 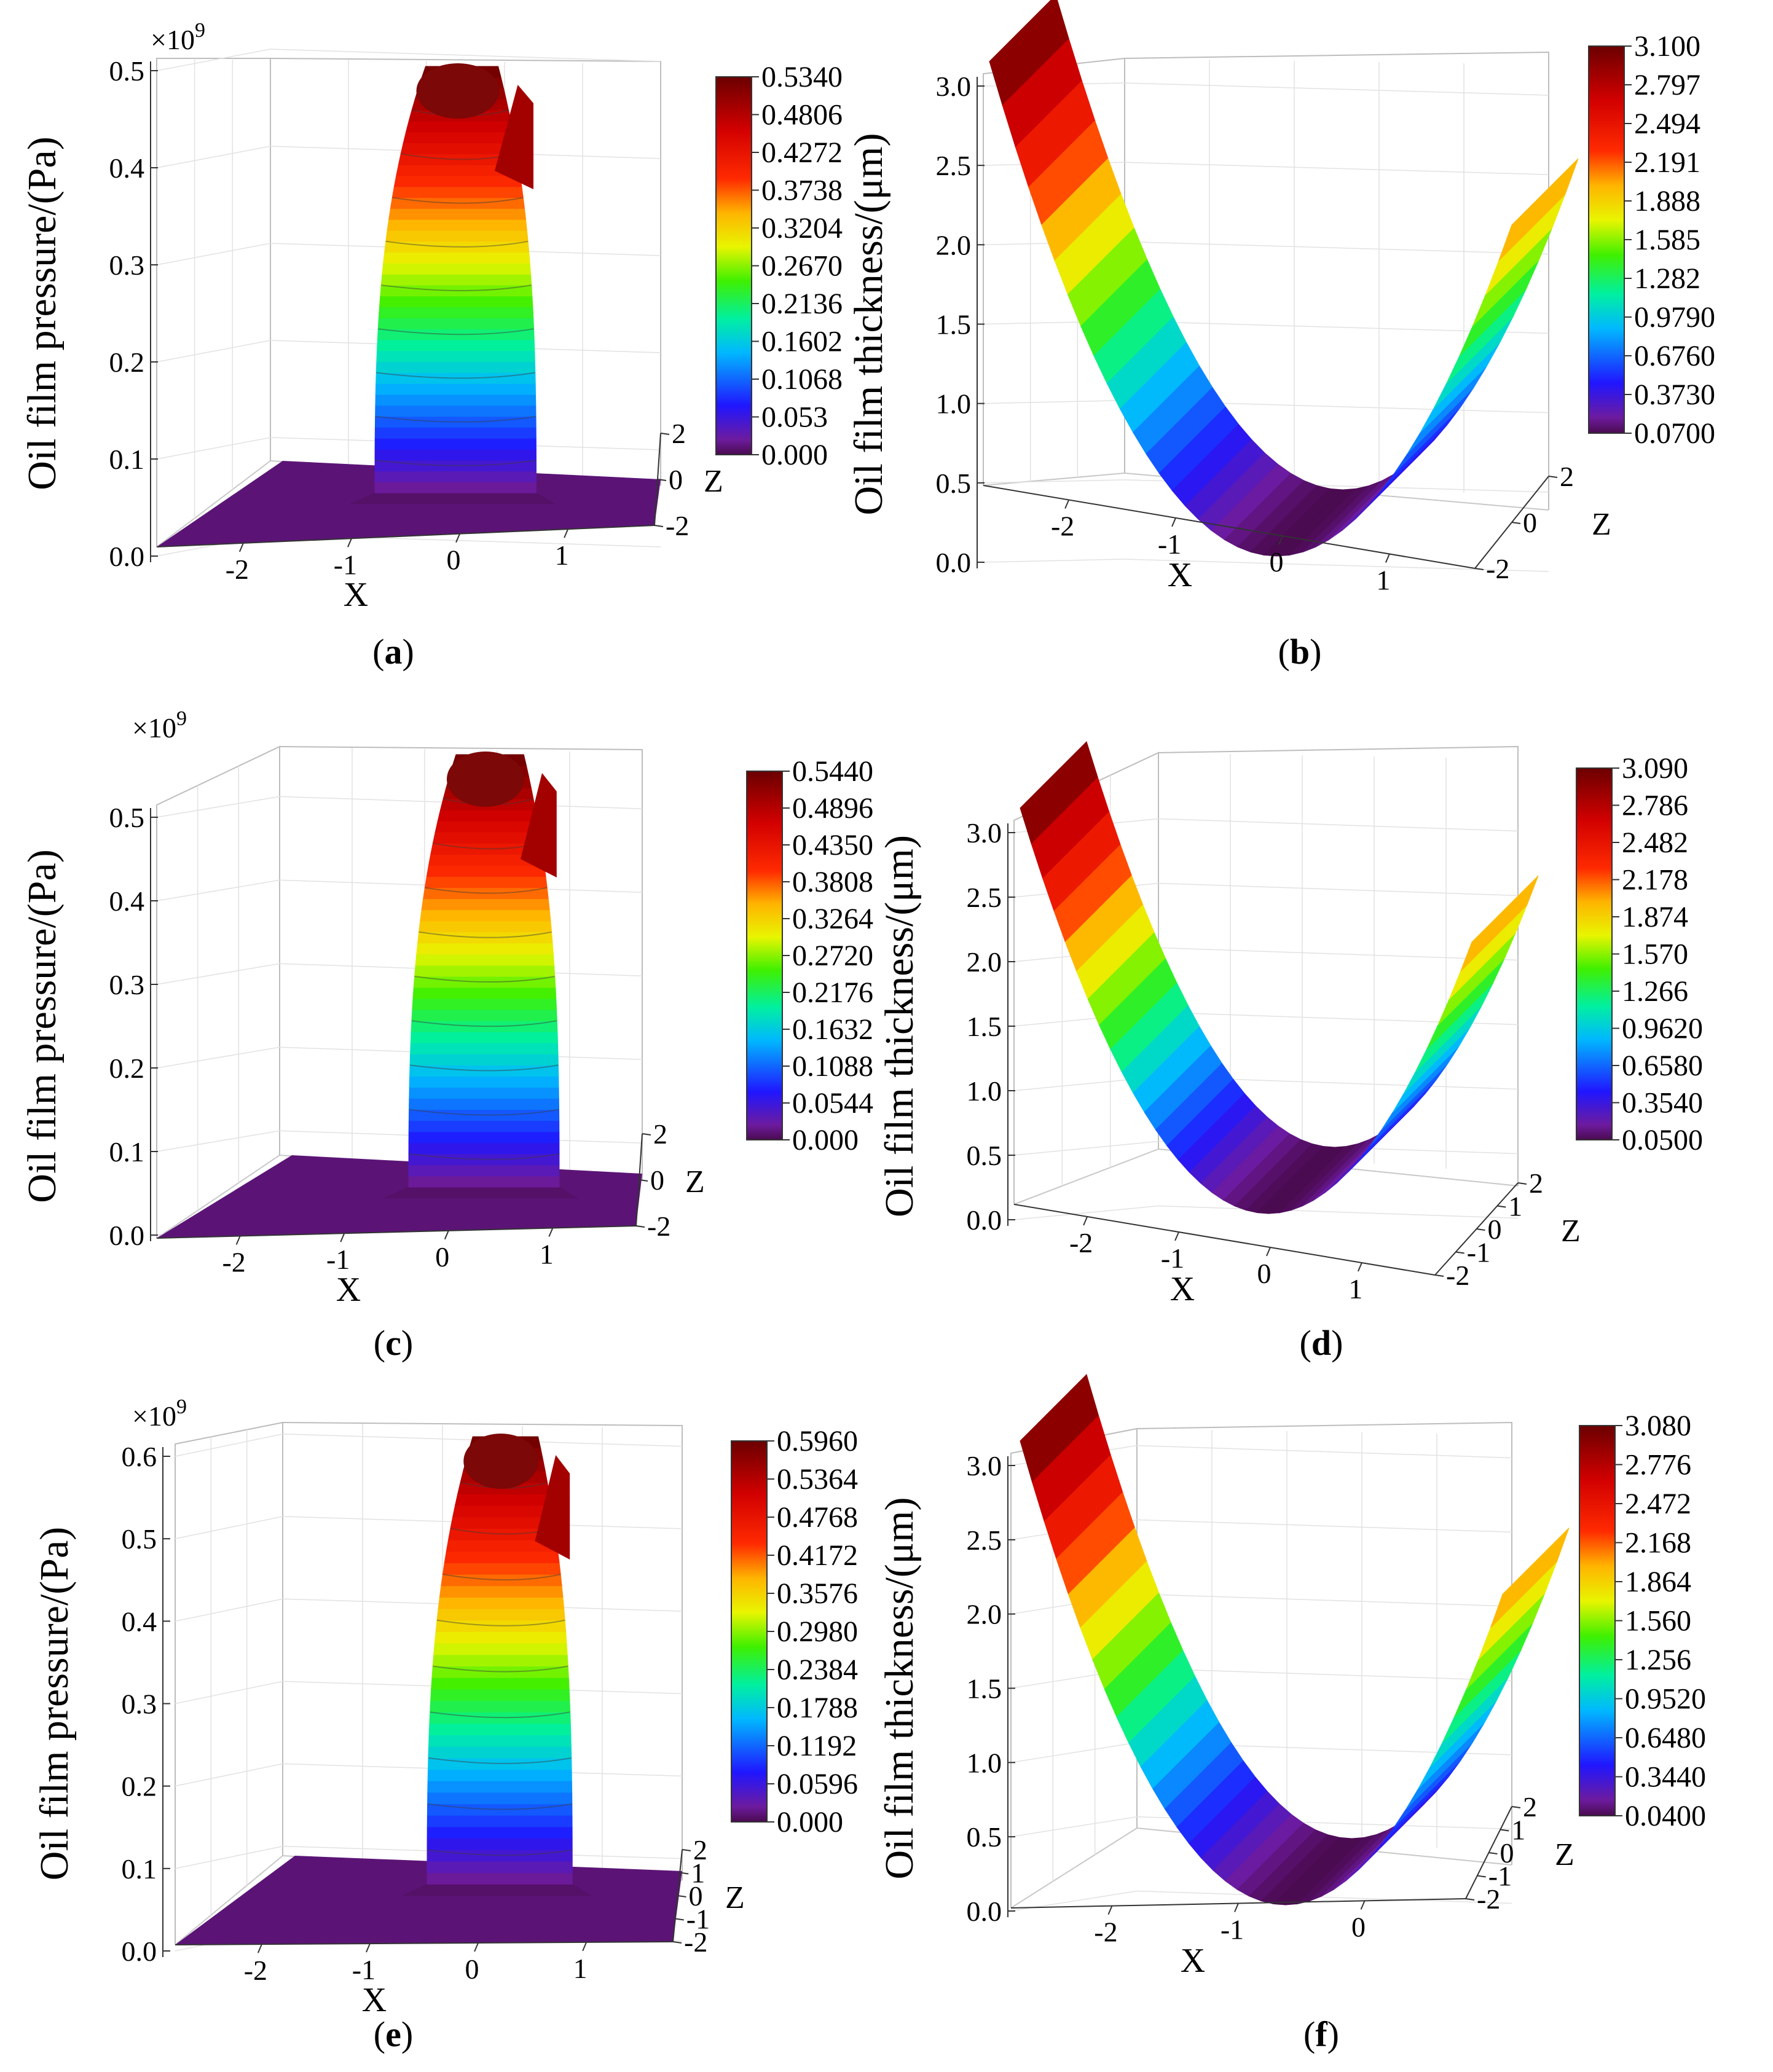 I want to click on panel-e-colorbar-tick-label: 0.5960, so click(x=818, y=1441).